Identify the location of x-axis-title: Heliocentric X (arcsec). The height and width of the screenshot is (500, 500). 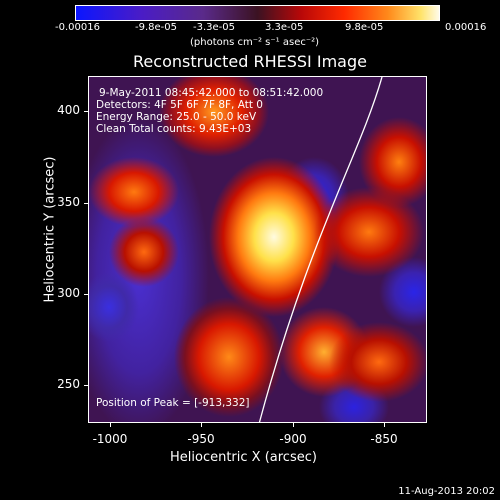
(243, 457).